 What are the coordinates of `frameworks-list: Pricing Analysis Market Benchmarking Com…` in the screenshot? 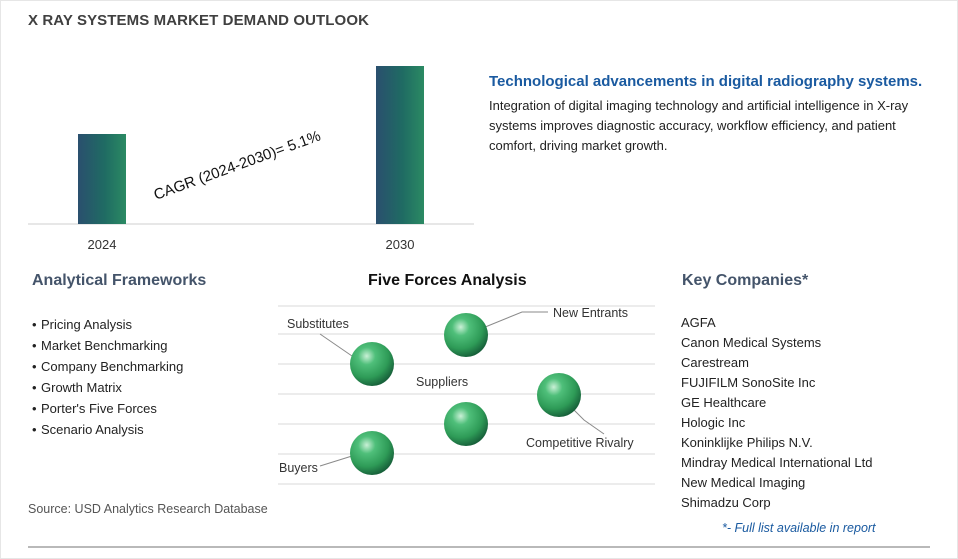 It's located at (107, 377).